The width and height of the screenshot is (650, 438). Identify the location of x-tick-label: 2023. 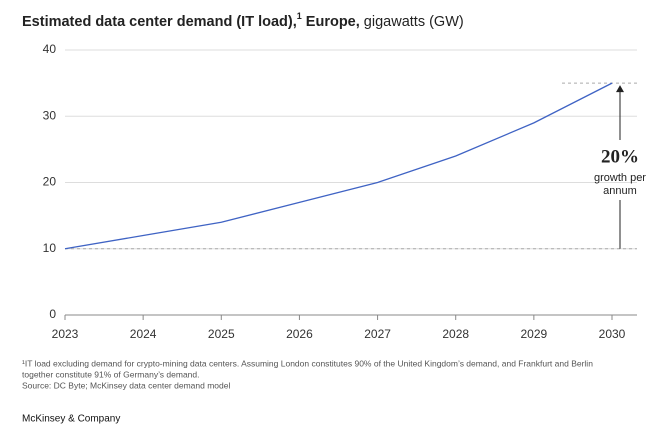
(65, 334).